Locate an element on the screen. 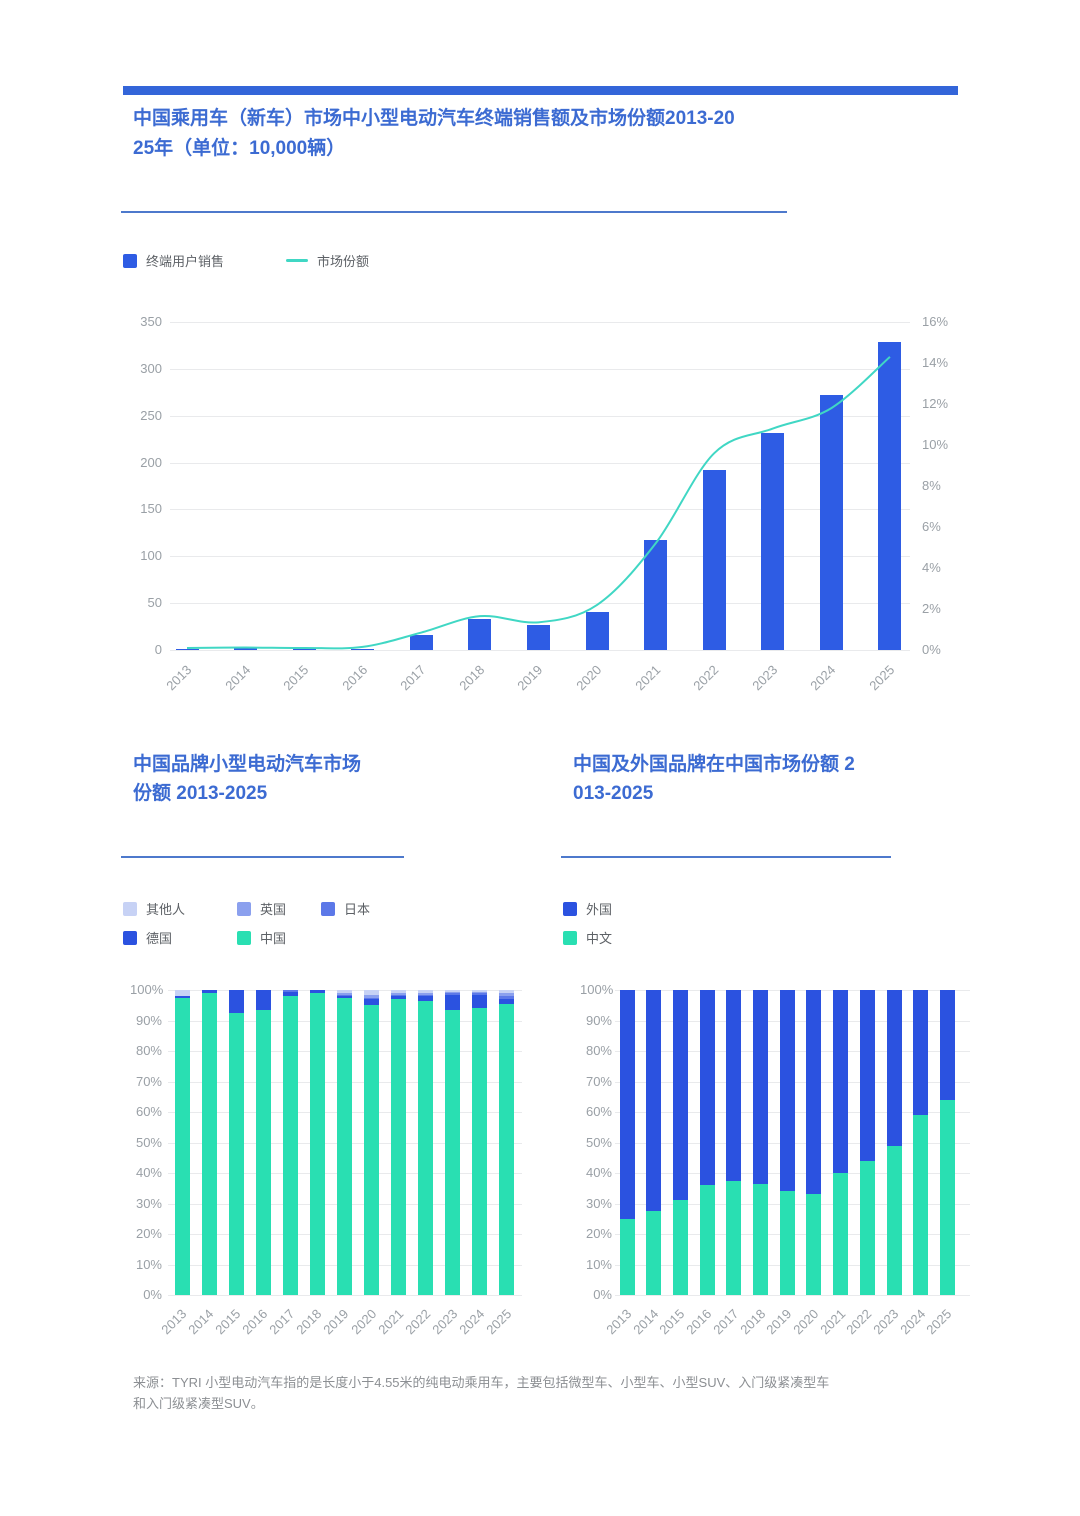 Image resolution: width=1080 pixels, height=1516 pixels. left-axis-tick: 50 is located at coordinates (154, 603).